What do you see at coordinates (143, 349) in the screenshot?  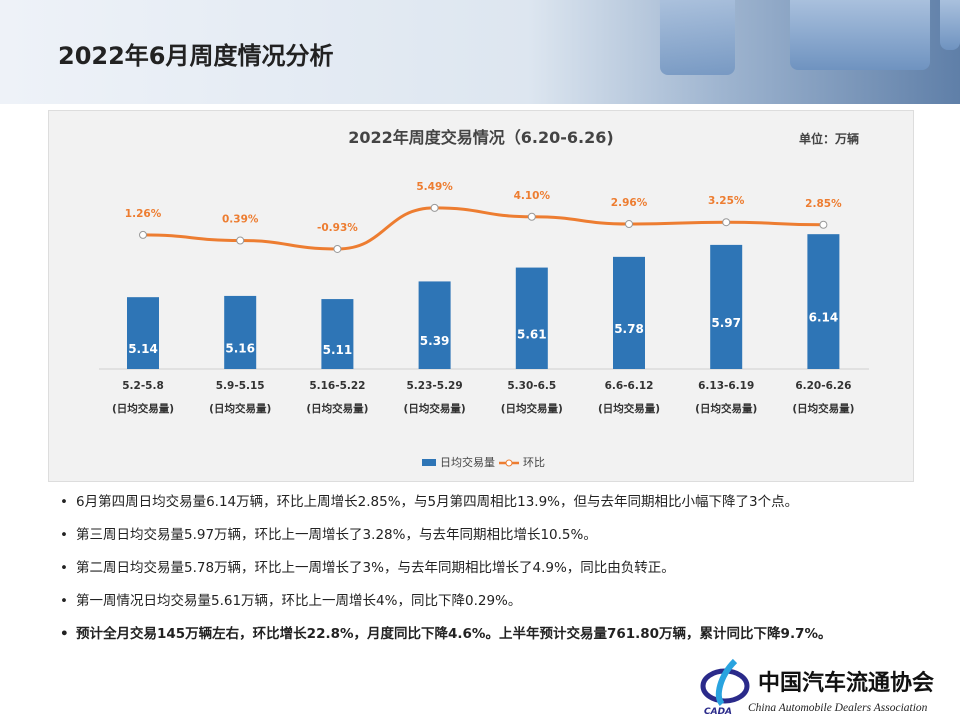 I see `bar-value-label: 5.14` at bounding box center [143, 349].